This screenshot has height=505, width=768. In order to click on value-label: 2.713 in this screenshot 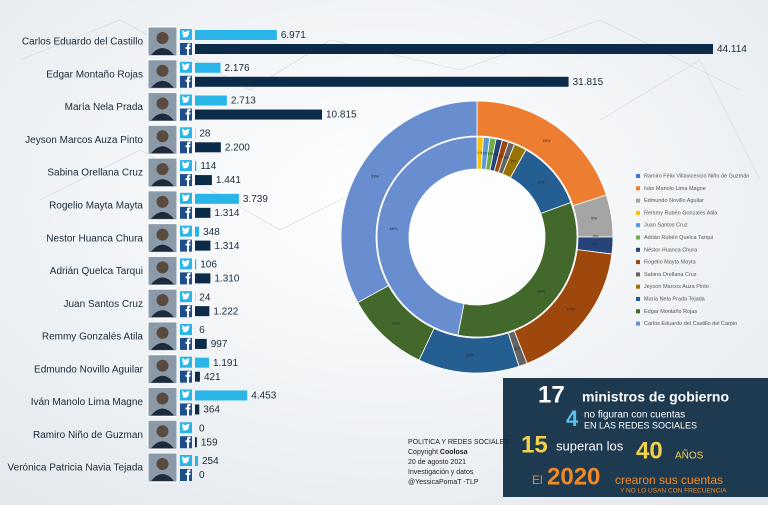, I will do `click(243, 101)`.